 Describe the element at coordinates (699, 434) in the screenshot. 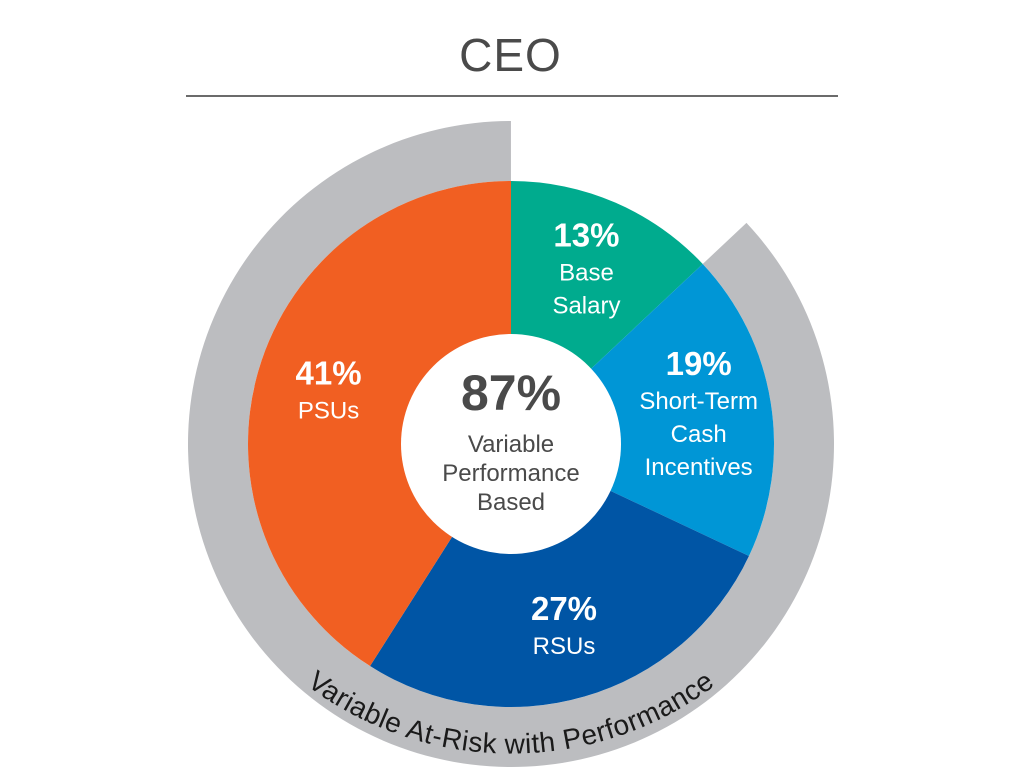

I see `slice-name-sti: Cash` at that location.